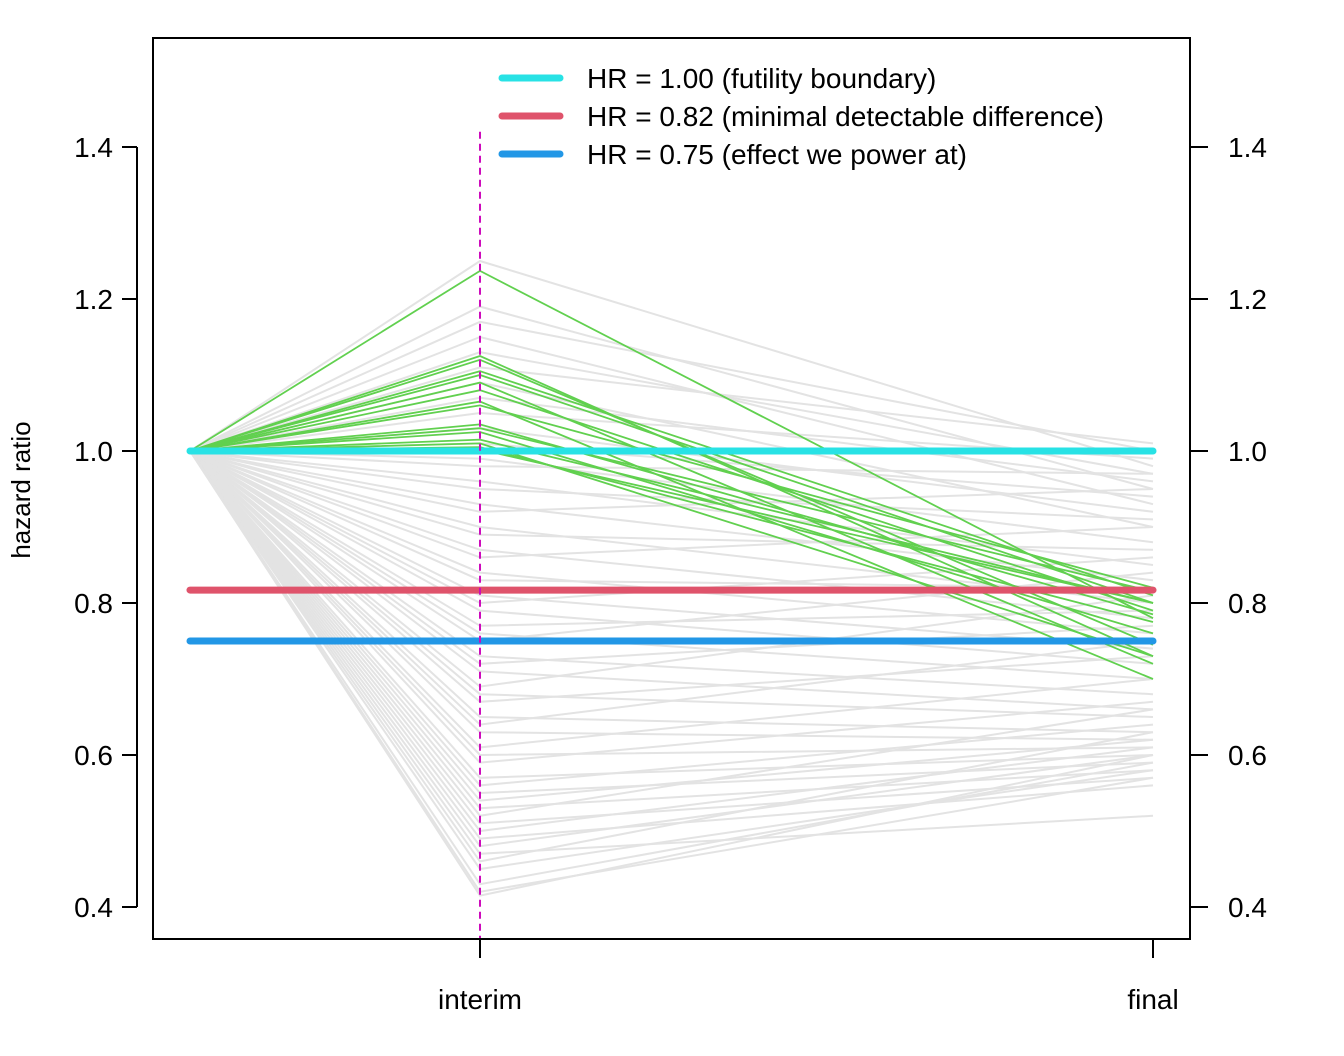  Describe the element at coordinates (761, 78) in the screenshot. I see `legend-label: HR = 1.00 (futility boundary)` at that location.